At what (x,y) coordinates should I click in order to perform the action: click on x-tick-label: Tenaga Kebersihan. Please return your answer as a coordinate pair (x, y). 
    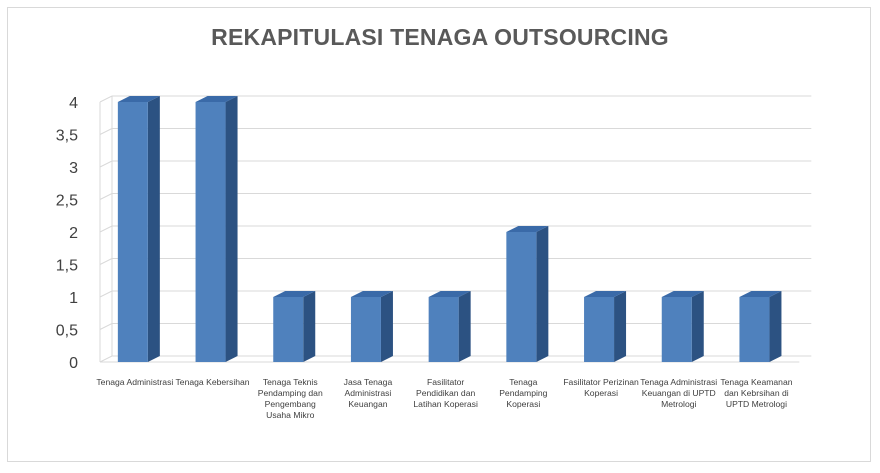
    Looking at the image, I should click on (212, 382).